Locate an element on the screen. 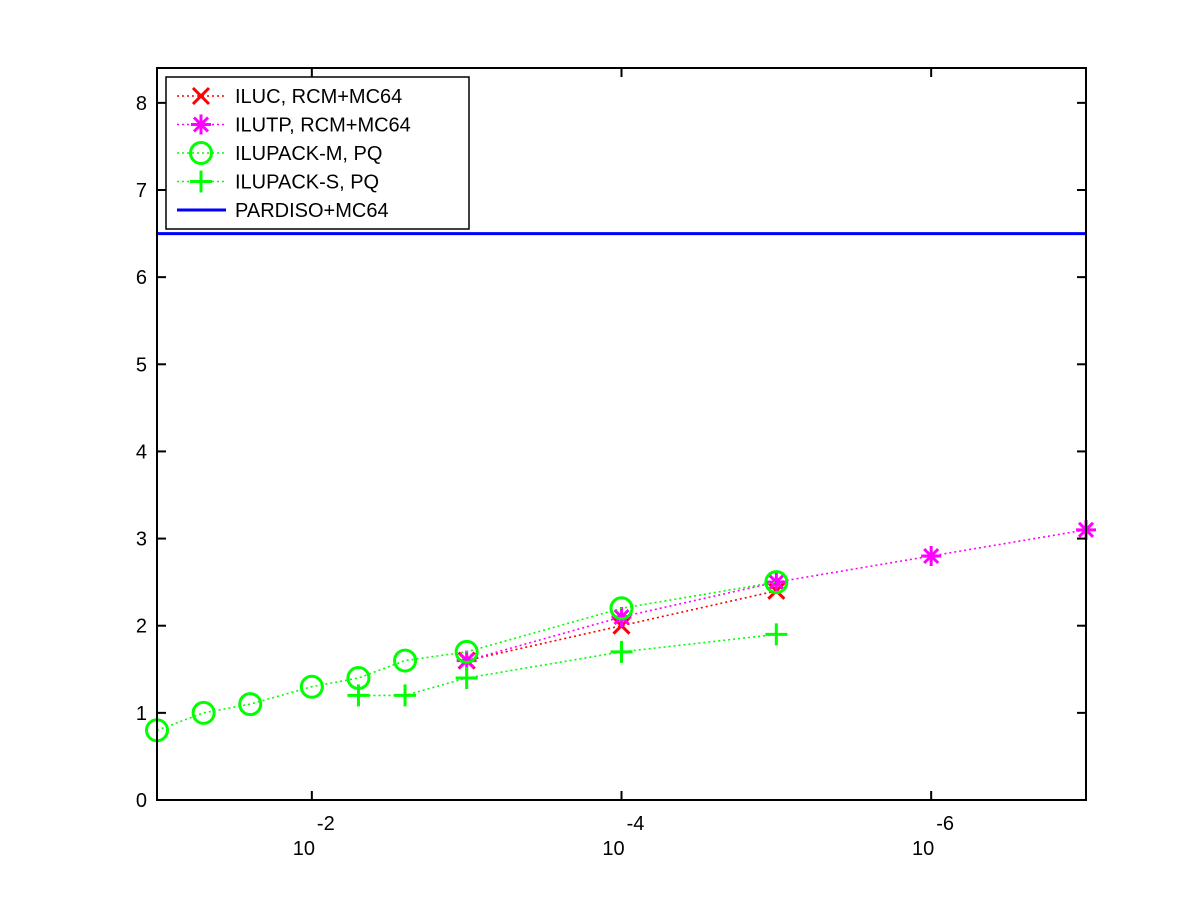  series-line is located at coordinates (466, 656).